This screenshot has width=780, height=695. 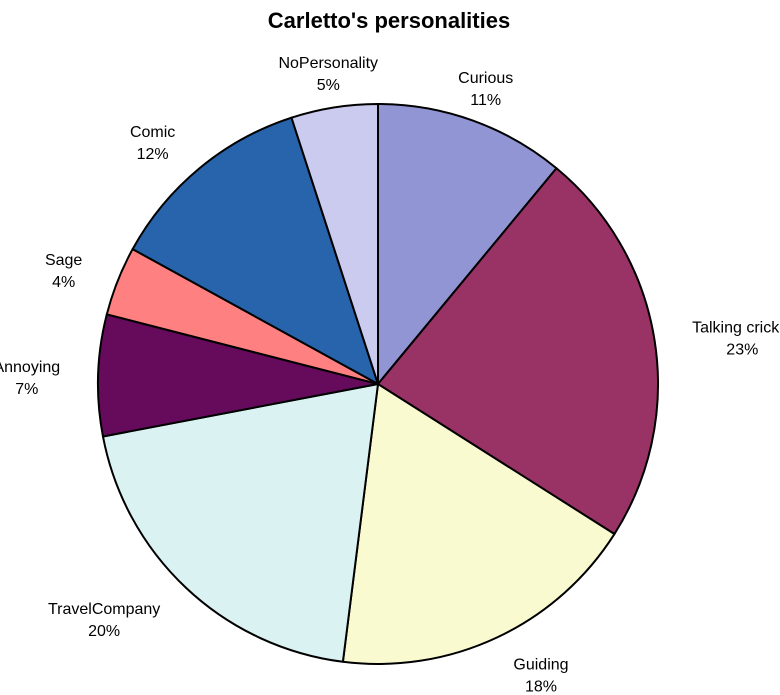 I want to click on pie-slice-guiding, so click(x=478, y=524).